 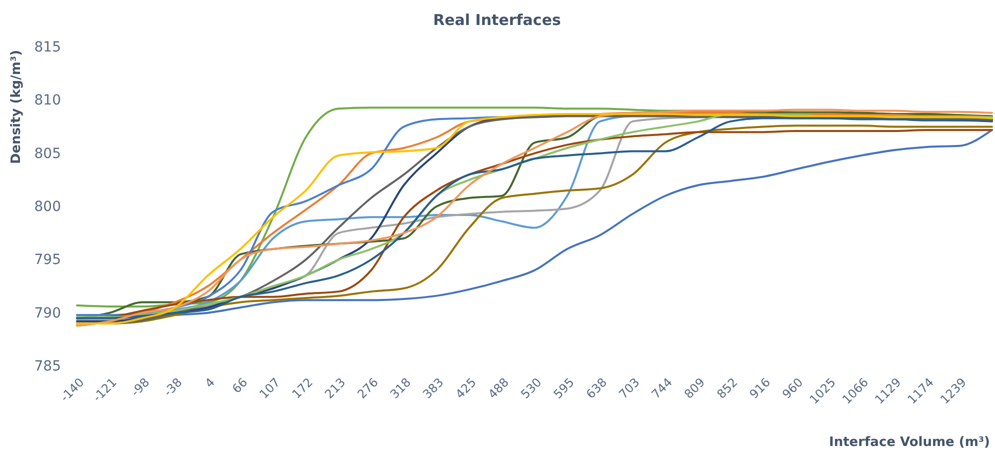 I want to click on x-tick-label: -98, so click(x=140, y=387).